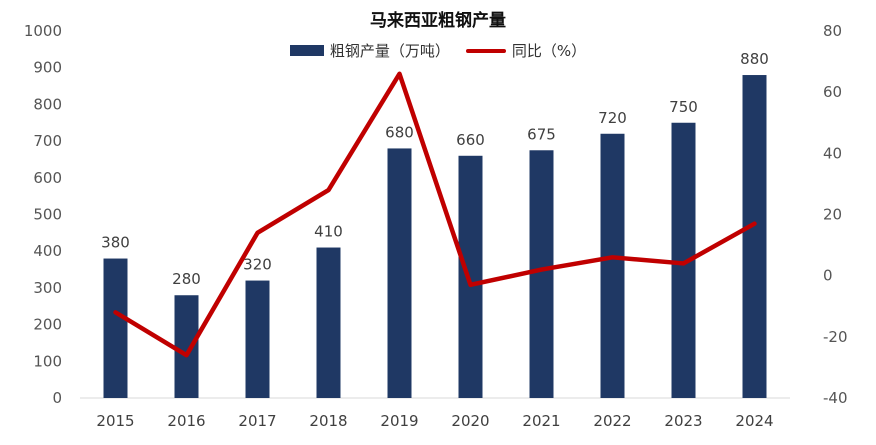  What do you see at coordinates (328, 232) in the screenshot?
I see `data-label: 410` at bounding box center [328, 232].